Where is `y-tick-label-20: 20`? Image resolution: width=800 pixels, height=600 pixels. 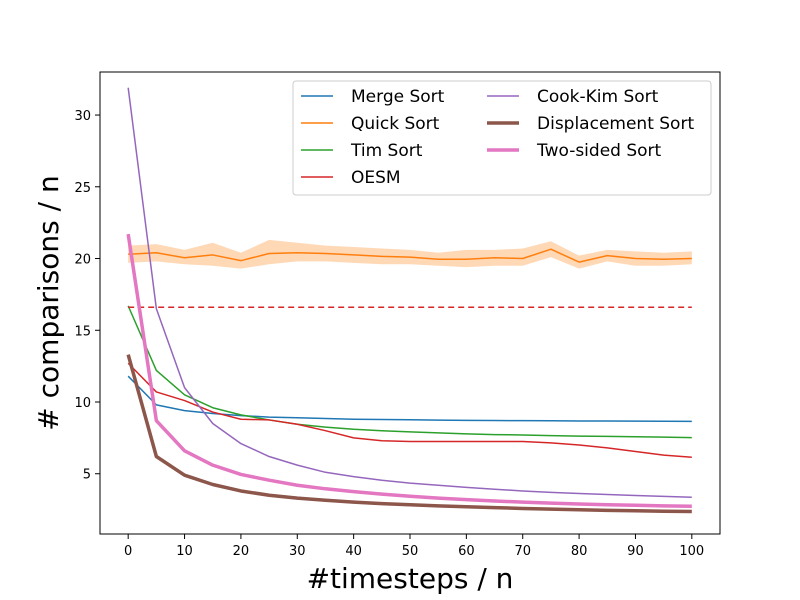 y-tick-label-20: 20 is located at coordinates (82, 260).